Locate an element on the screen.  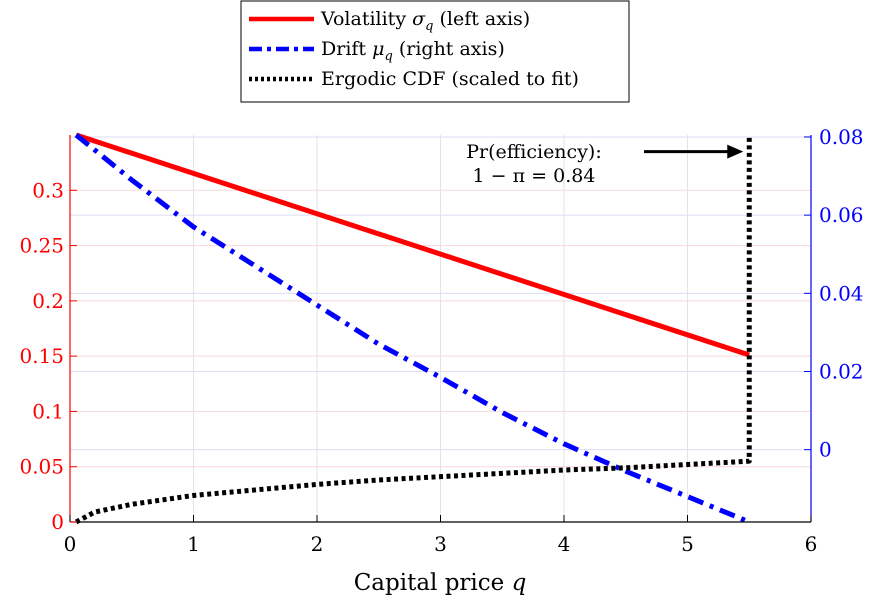
annotation-arrowhead is located at coordinates (735, 151).